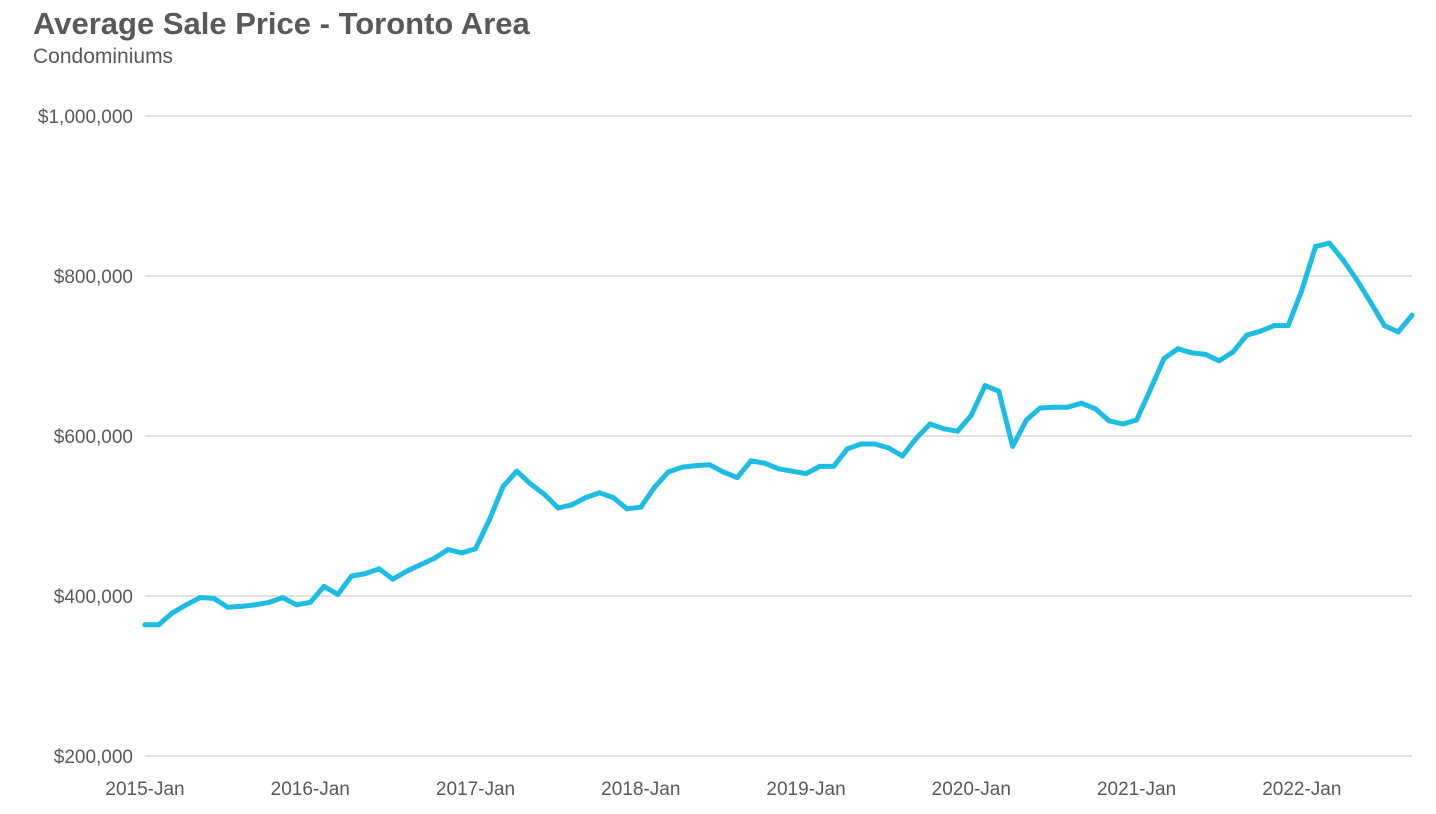 The image size is (1436, 814). I want to click on x-tick-label: 2018-Jan, so click(640, 789).